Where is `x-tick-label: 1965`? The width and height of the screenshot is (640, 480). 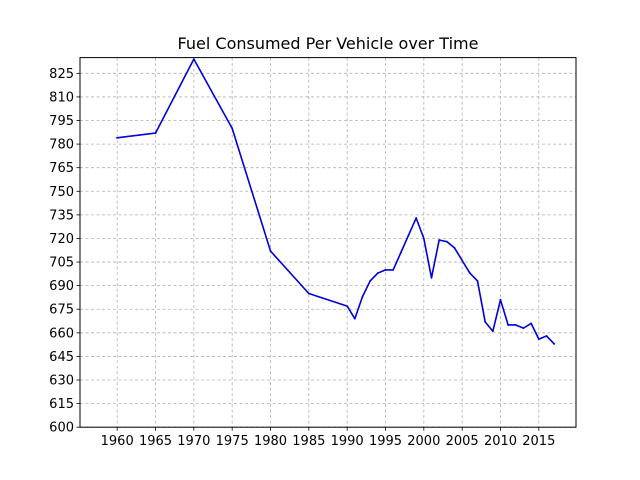 x-tick-label: 1965 is located at coordinates (155, 441).